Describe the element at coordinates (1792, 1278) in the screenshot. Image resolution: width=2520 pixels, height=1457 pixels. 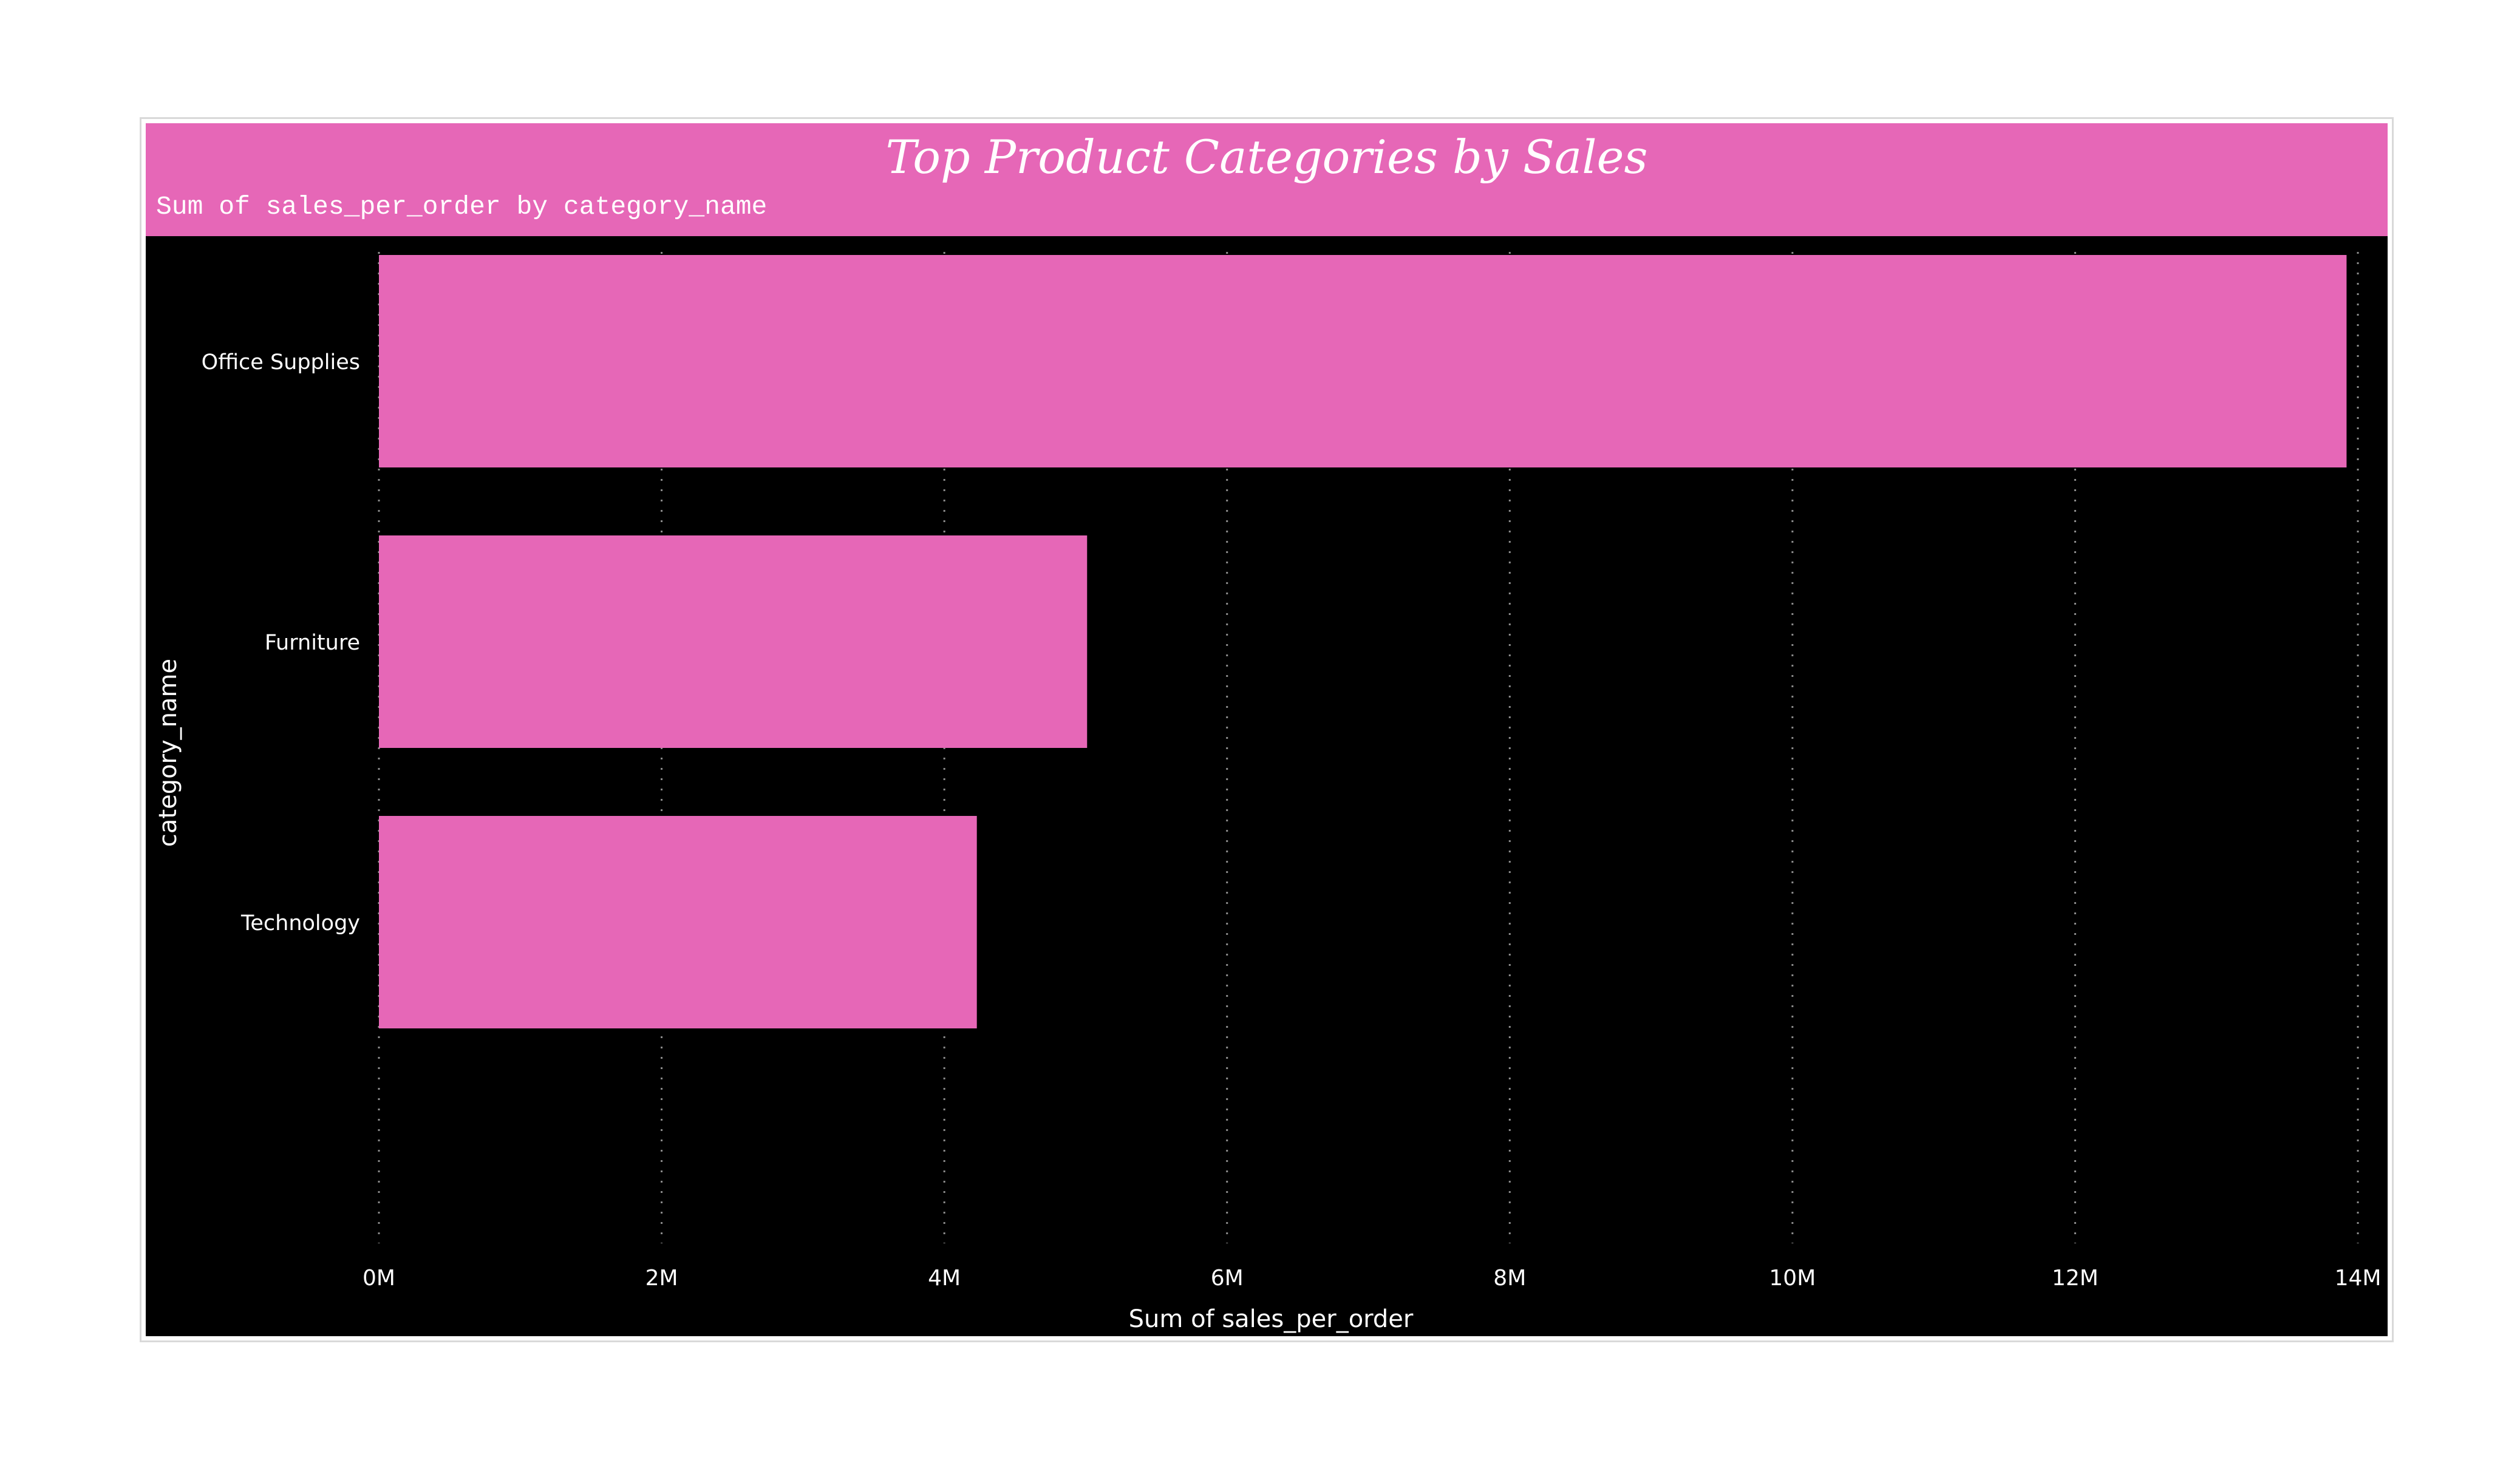
I see `x-tick-label: 10M` at that location.